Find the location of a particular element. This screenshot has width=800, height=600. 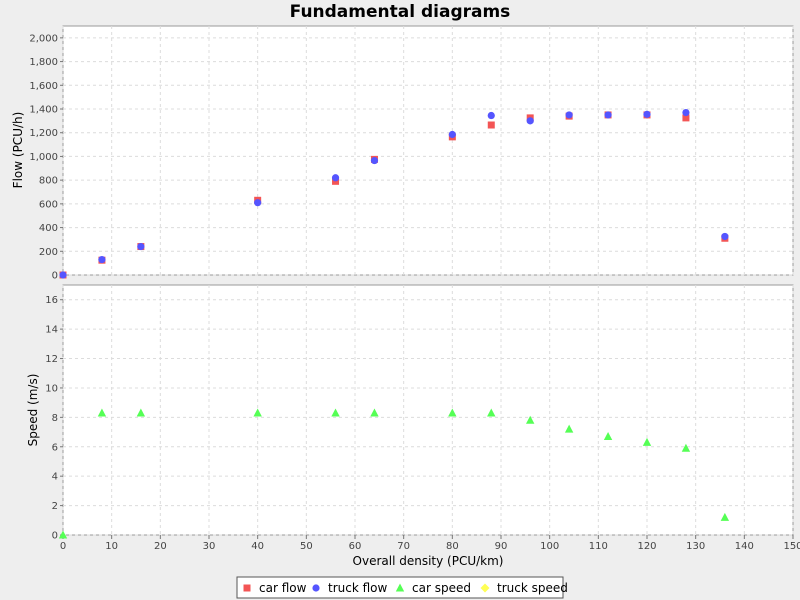

y-tick-label: 16 is located at coordinates (51, 300).